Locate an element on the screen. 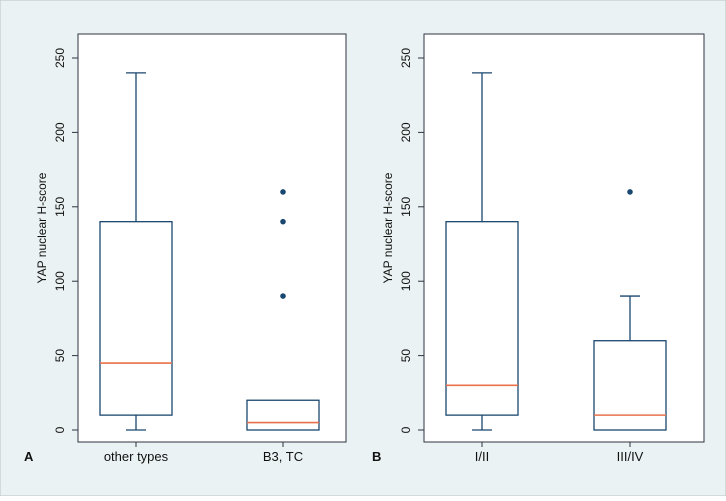  x-tick-label: I/II is located at coordinates (482, 456).